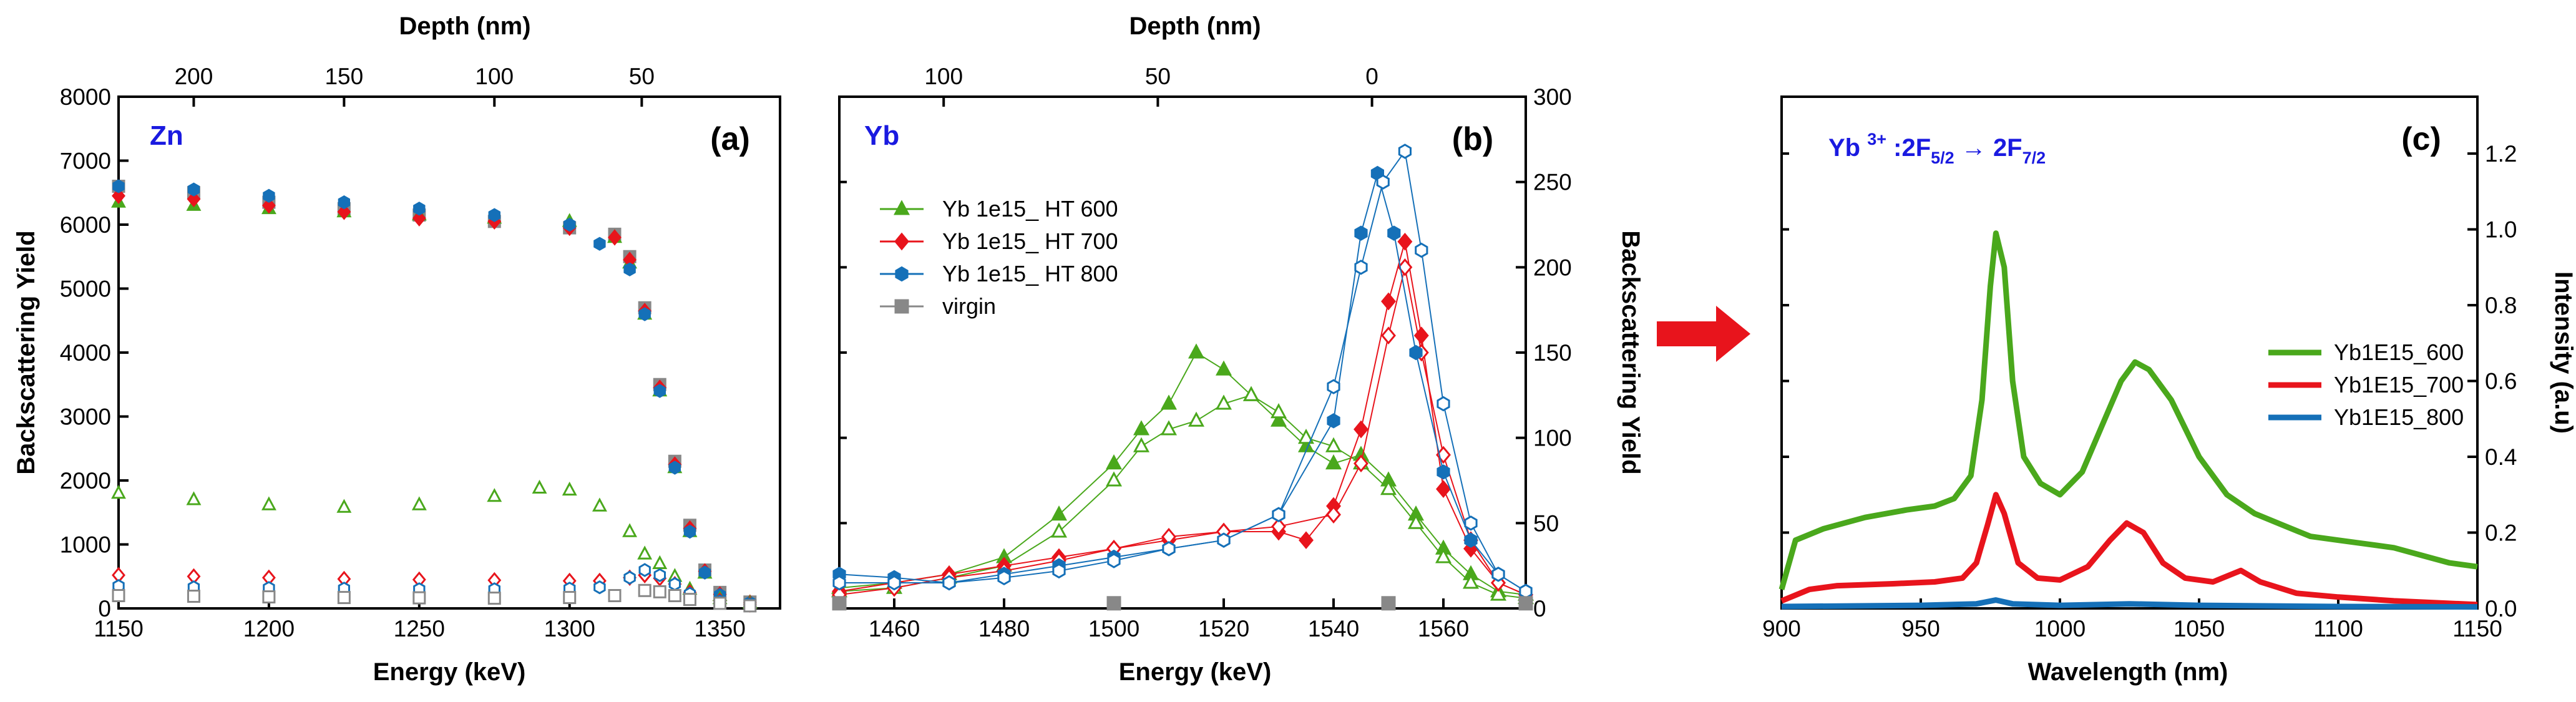  I want to click on x-tick-label: 1050, so click(2199, 629).